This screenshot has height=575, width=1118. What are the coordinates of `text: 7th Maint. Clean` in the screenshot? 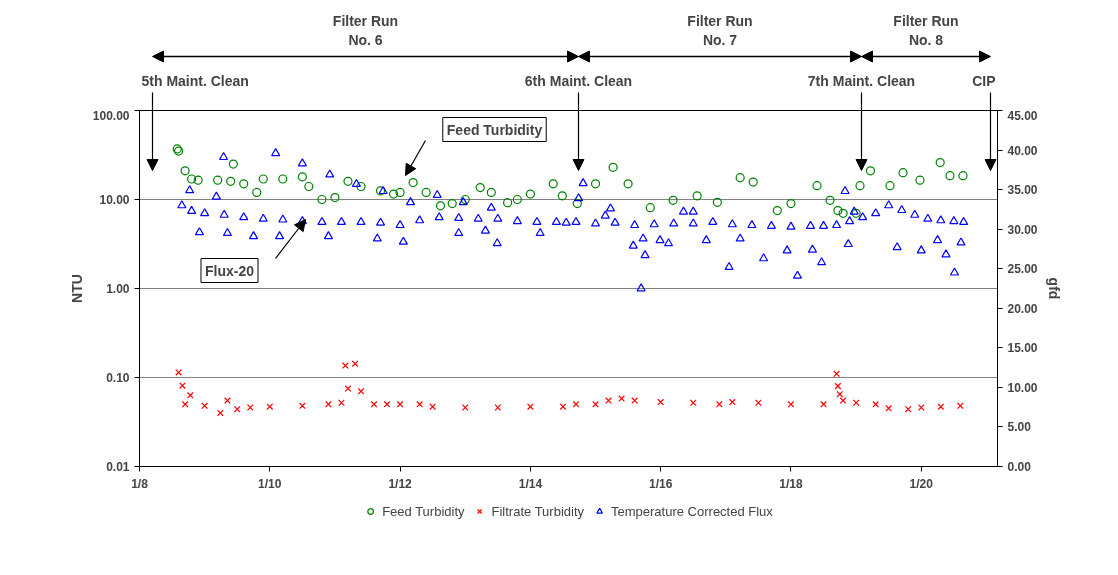 It's located at (861, 80).